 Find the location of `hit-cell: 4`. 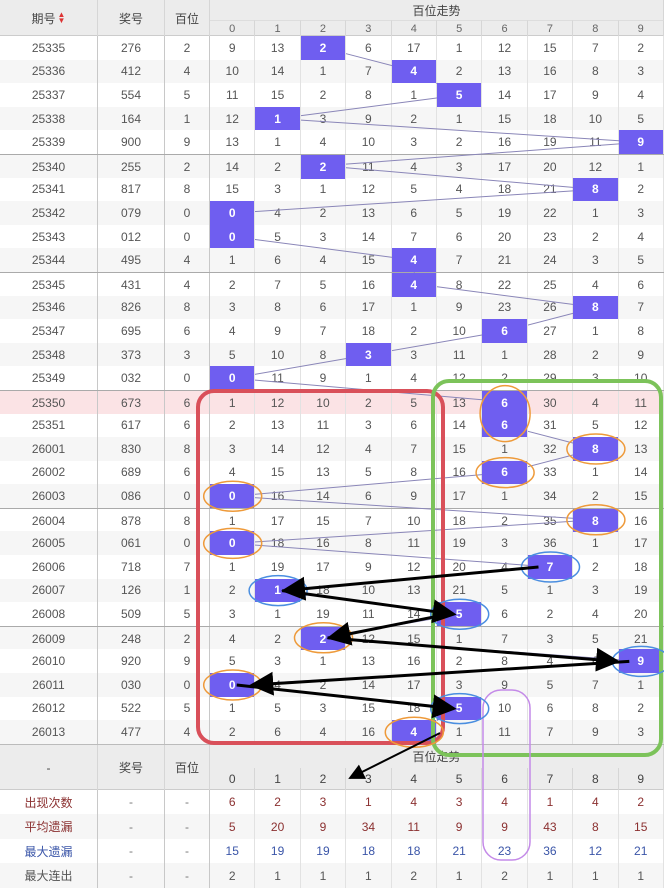

hit-cell: 4 is located at coordinates (414, 284).